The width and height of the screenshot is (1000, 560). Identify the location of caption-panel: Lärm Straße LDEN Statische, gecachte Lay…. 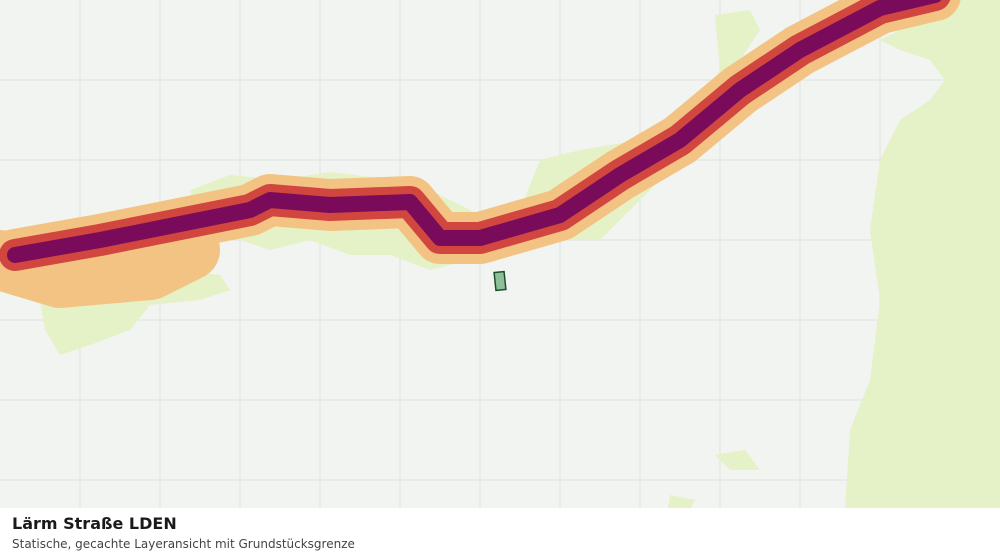
(500, 534).